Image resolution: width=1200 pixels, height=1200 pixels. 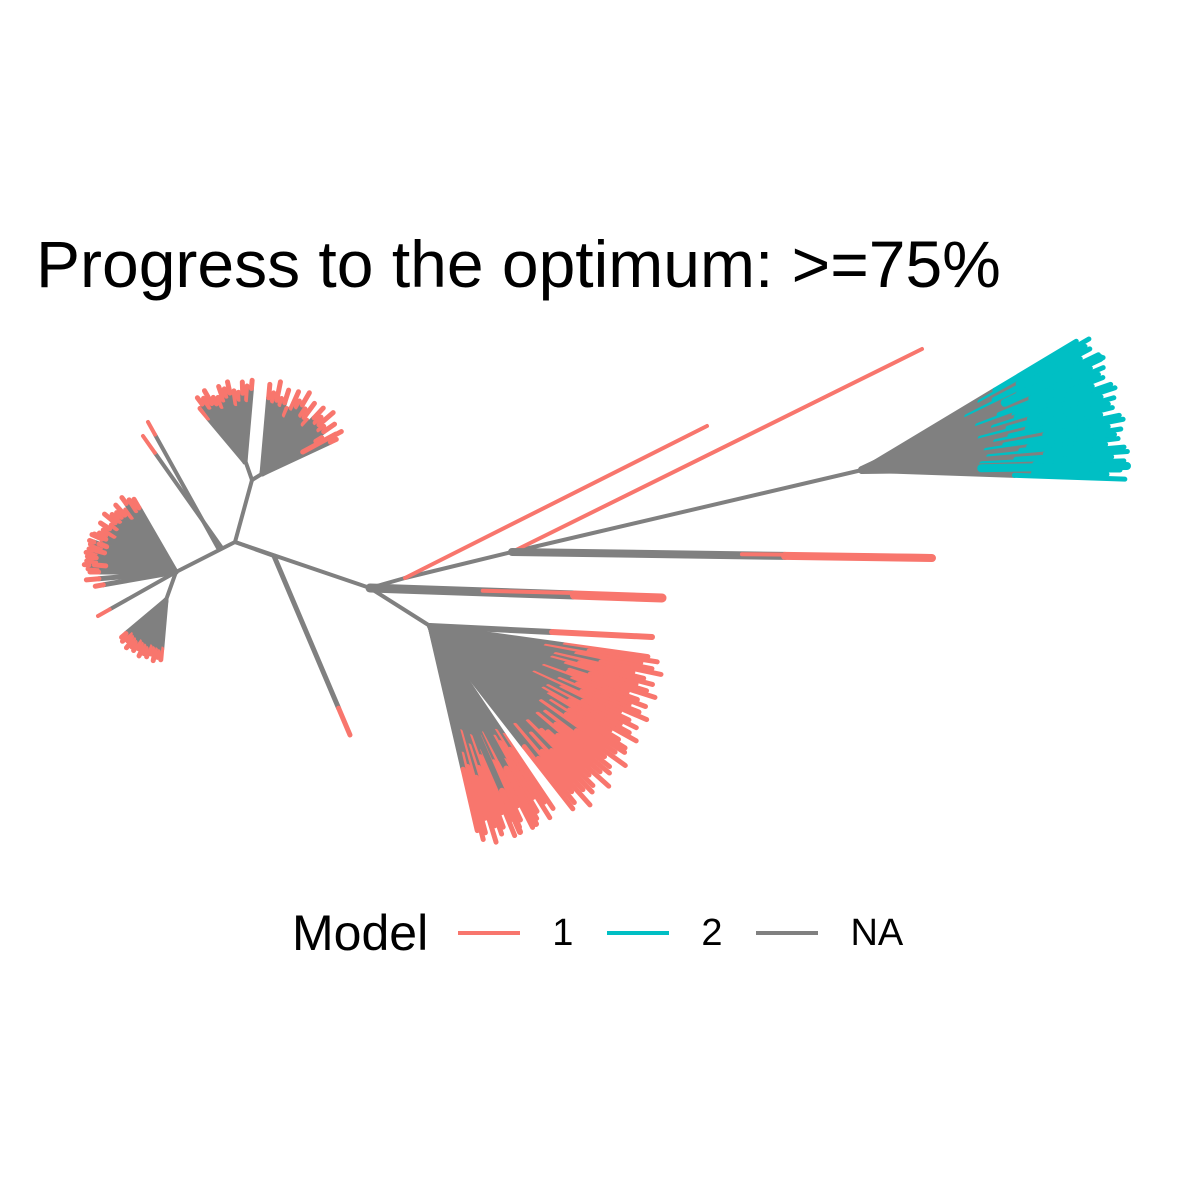 I want to click on legend-item-1: 1, so click(x=515, y=933).